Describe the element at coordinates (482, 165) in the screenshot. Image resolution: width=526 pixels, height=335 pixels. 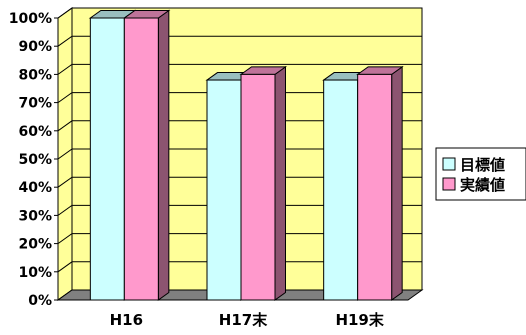
I see `legend-label: 目標値` at that location.